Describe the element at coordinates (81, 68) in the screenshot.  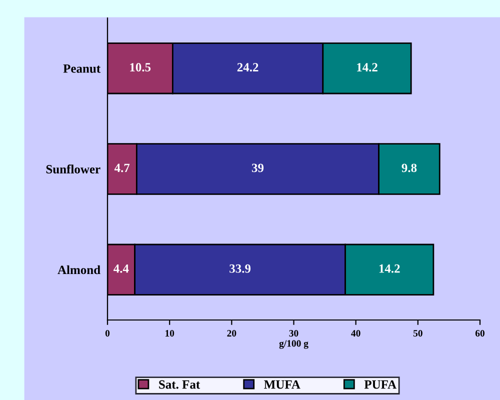
I see `y-tick-label: Peanut` at that location.